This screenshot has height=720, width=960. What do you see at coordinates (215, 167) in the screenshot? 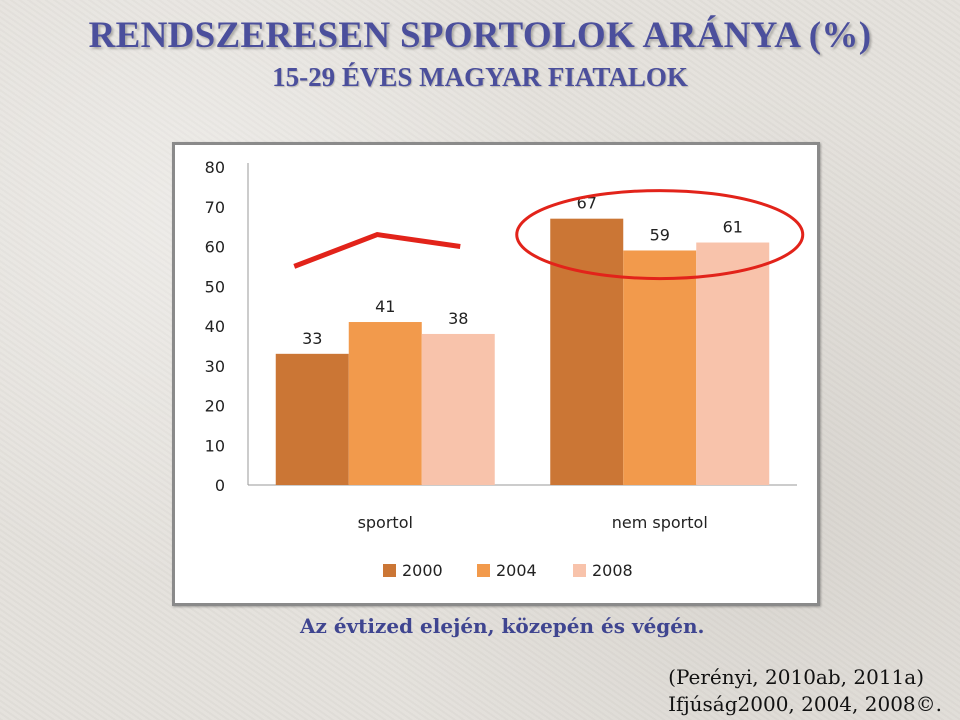
I see `y-tick-label: 80` at bounding box center [215, 167].